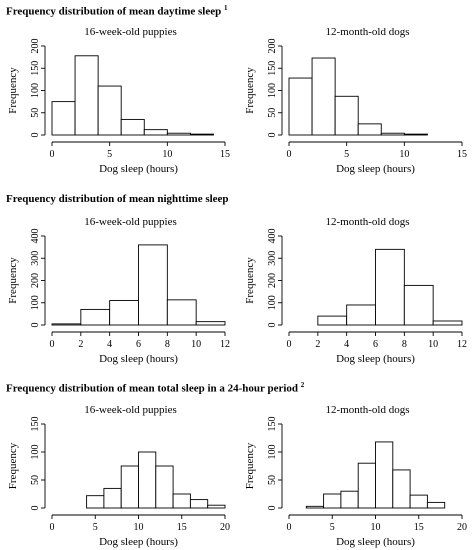 Image resolution: width=474 pixels, height=550 pixels. I want to click on chart-title: 12-month-old dogs, so click(367, 222).